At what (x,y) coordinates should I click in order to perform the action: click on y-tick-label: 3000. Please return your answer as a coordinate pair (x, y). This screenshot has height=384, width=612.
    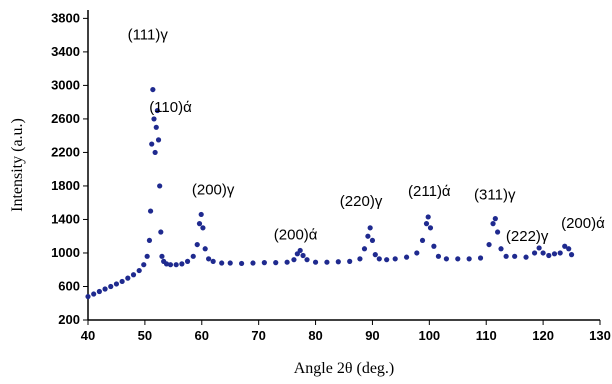
    Looking at the image, I should click on (65, 84).